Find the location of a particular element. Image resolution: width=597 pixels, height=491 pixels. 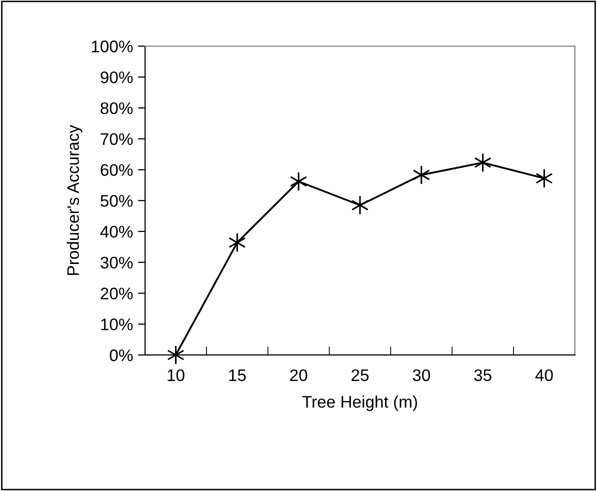

y-tick-label: 60% is located at coordinates (116, 170).